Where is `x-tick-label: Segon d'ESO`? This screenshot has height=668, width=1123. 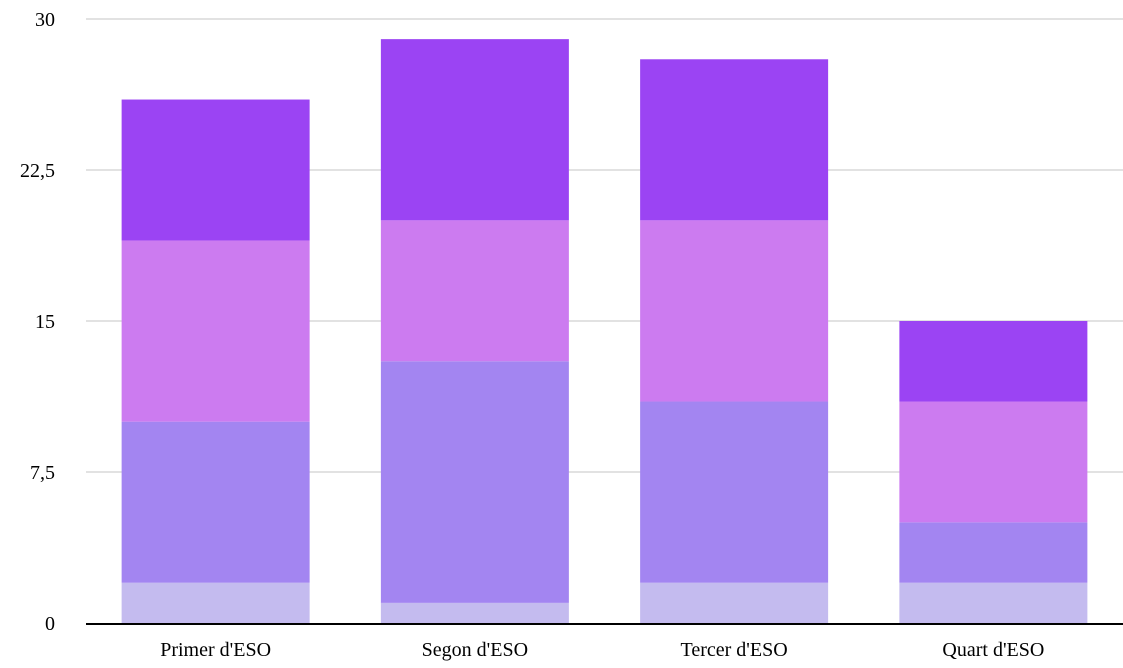 x-tick-label: Segon d'ESO is located at coordinates (475, 650).